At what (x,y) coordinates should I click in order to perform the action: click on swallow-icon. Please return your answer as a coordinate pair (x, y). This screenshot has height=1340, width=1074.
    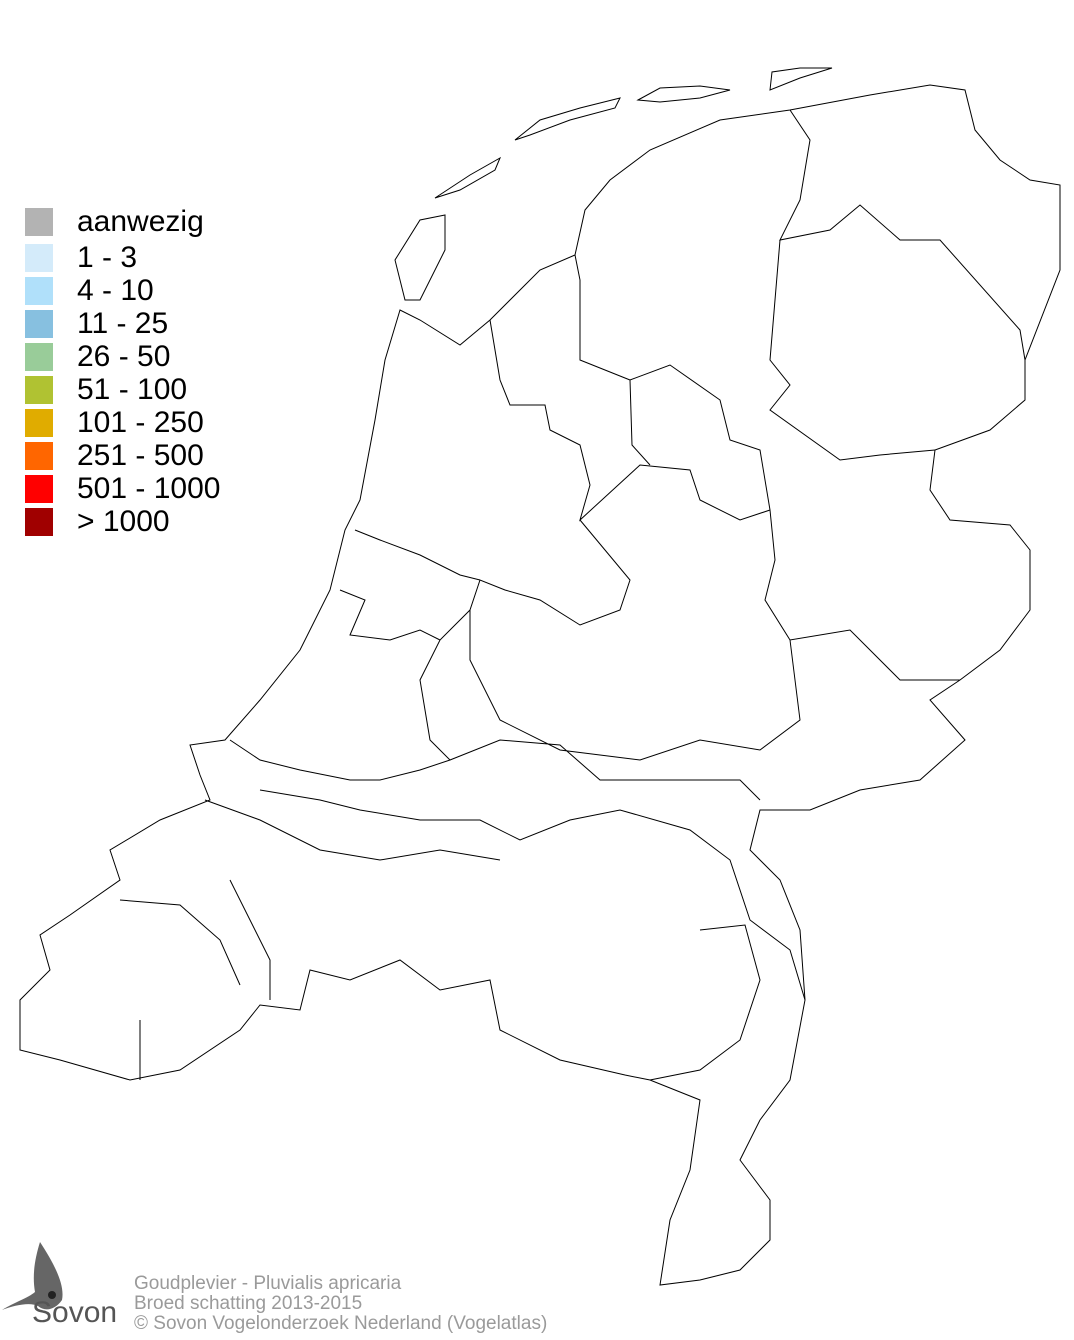
    Looking at the image, I should click on (32, 1276).